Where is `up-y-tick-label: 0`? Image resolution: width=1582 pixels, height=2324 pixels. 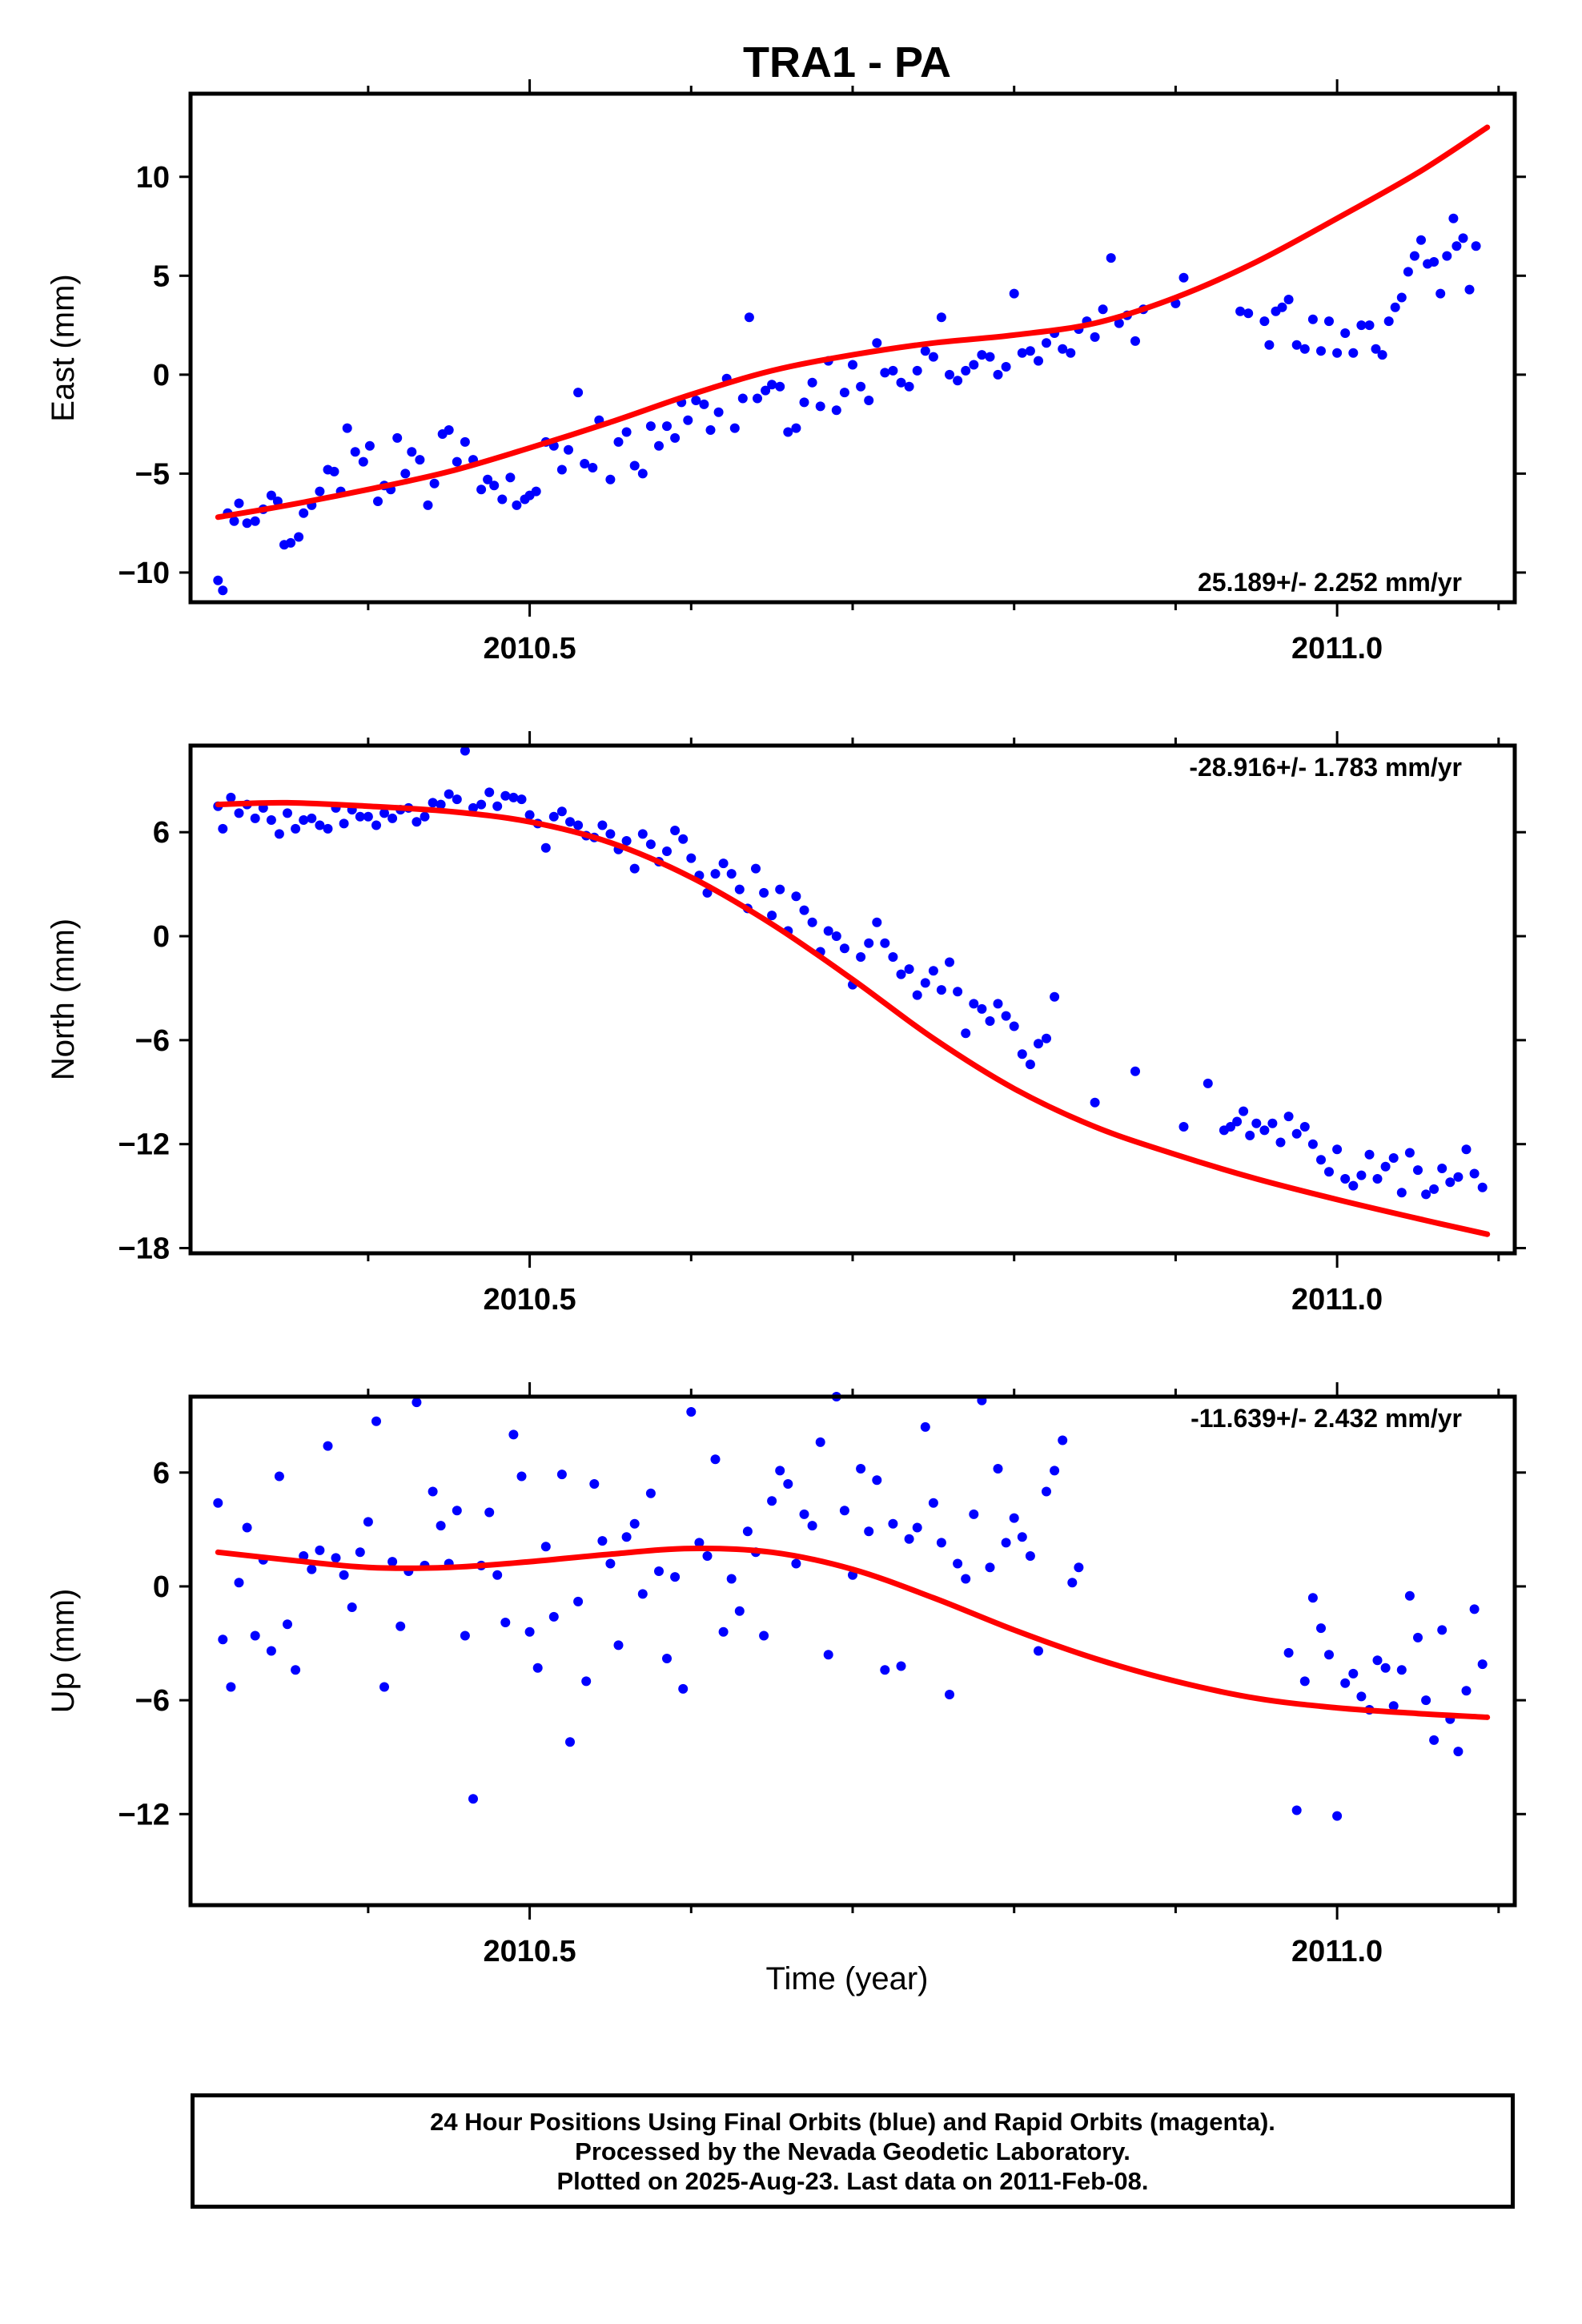
up-y-tick-label: 0 is located at coordinates (161, 1587).